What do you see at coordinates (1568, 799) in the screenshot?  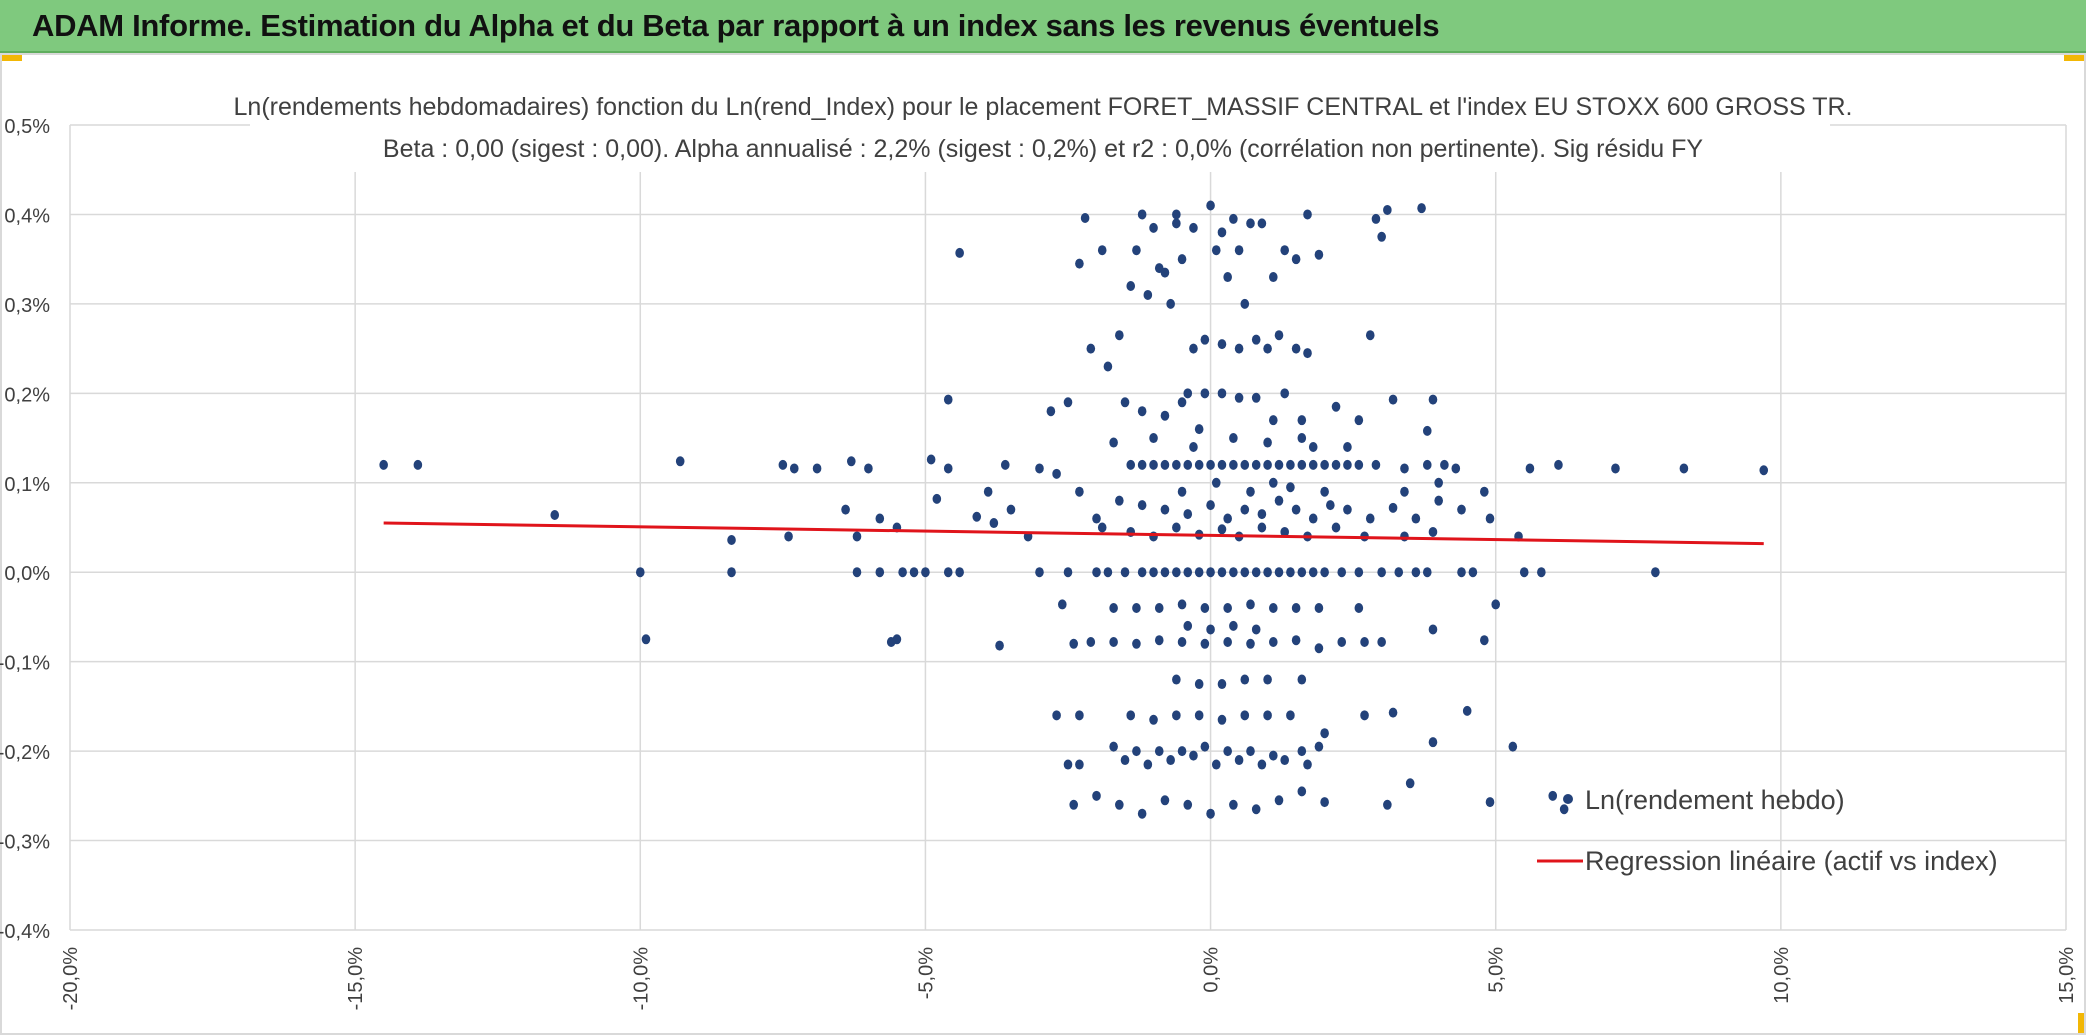 I see `legend-points-marker` at bounding box center [1568, 799].